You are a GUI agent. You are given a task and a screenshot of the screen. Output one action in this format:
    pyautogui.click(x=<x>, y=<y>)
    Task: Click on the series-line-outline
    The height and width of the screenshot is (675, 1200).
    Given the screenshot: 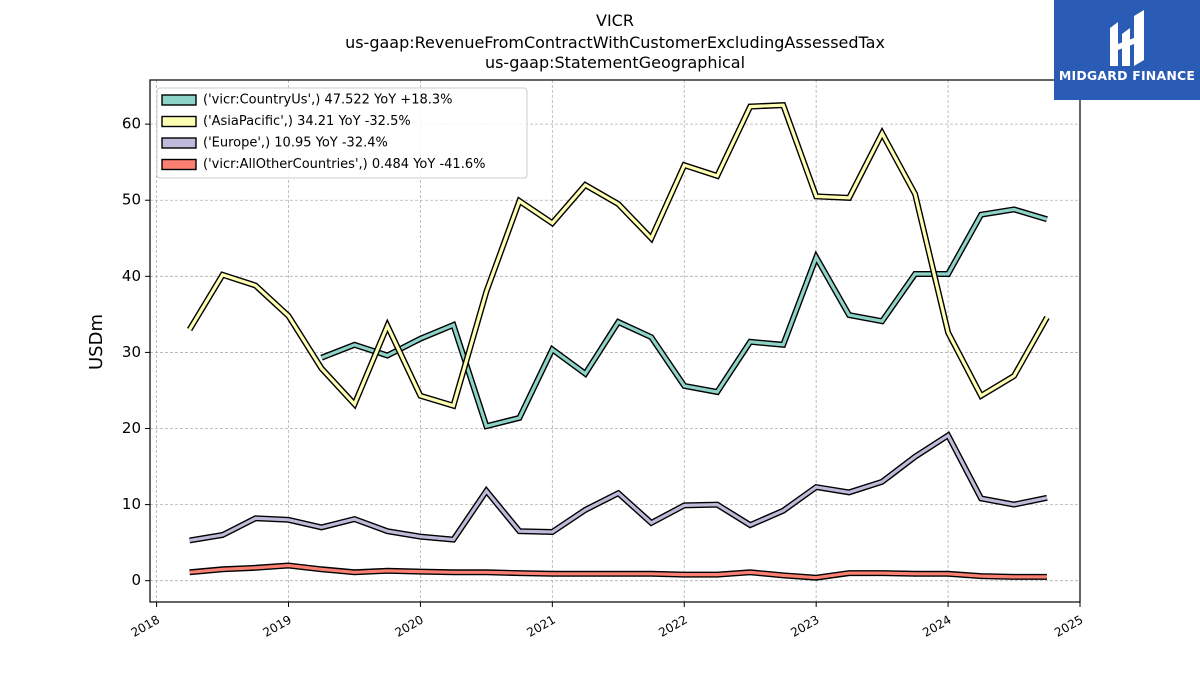 What is the action you would take?
    pyautogui.click(x=618, y=487)
    